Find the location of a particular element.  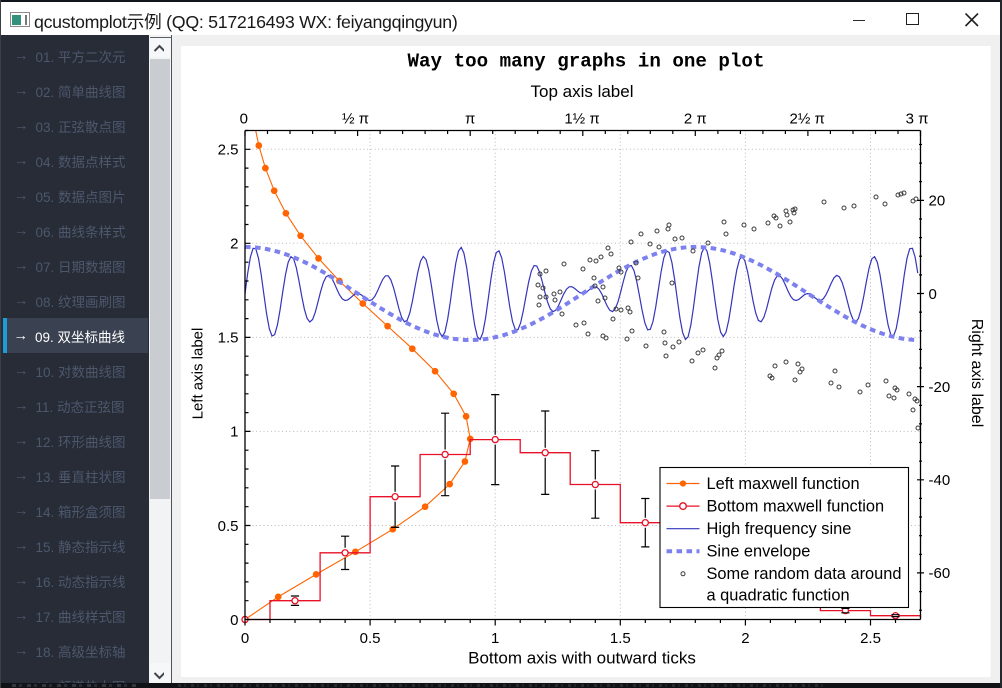

svg-text: a quadratic function is located at coordinates (778, 596).